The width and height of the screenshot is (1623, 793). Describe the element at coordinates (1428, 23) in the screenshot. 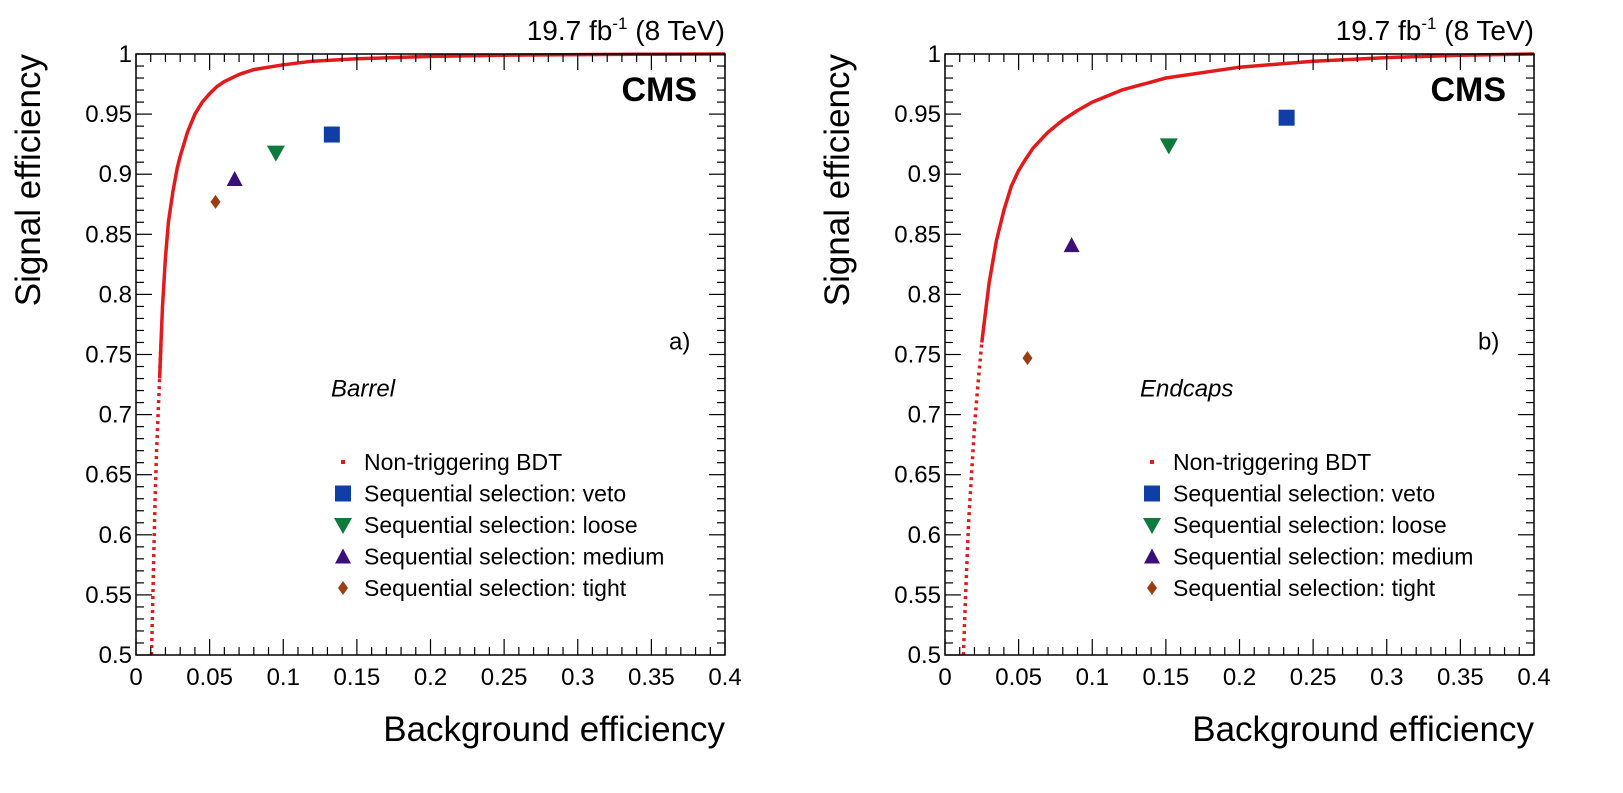

I see `lumi-exponent: -1` at that location.